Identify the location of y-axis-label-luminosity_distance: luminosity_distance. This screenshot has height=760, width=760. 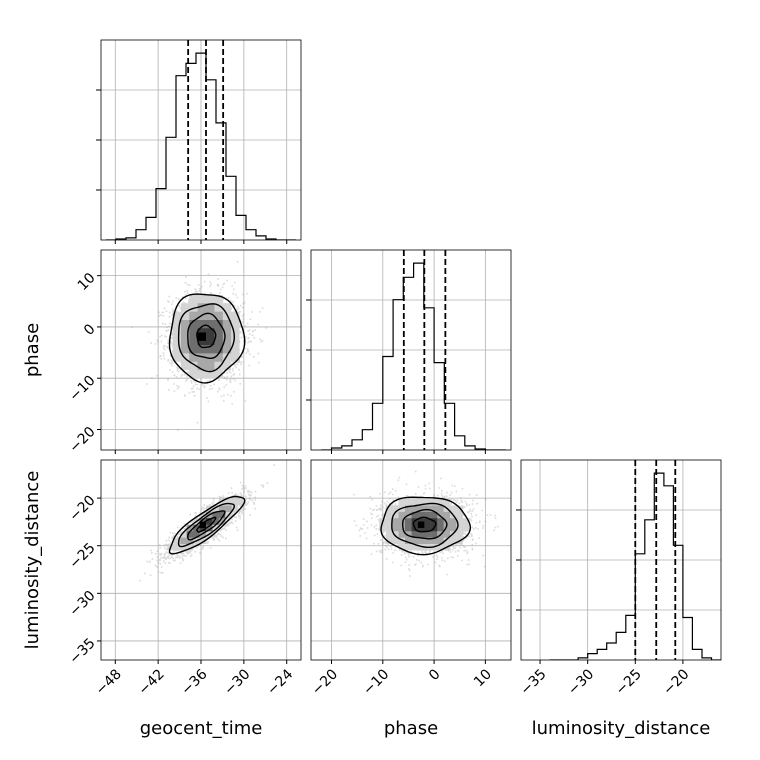
(32, 560).